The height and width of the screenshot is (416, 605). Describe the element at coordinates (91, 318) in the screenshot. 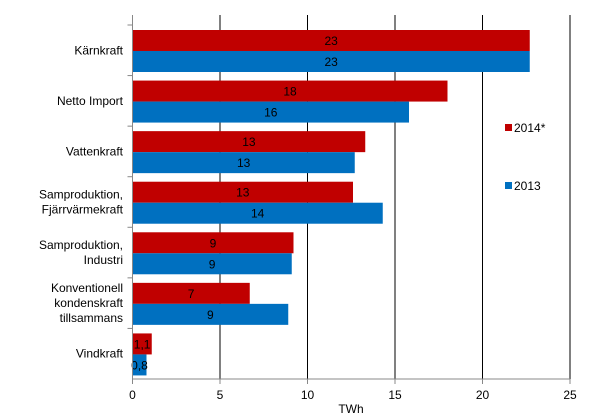

I see `category-label: tillsammans` at that location.